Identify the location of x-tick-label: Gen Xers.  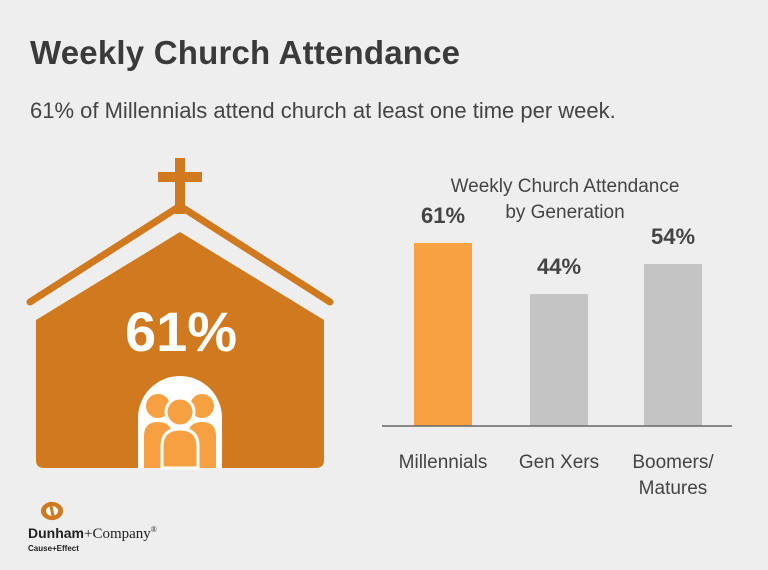
(559, 462).